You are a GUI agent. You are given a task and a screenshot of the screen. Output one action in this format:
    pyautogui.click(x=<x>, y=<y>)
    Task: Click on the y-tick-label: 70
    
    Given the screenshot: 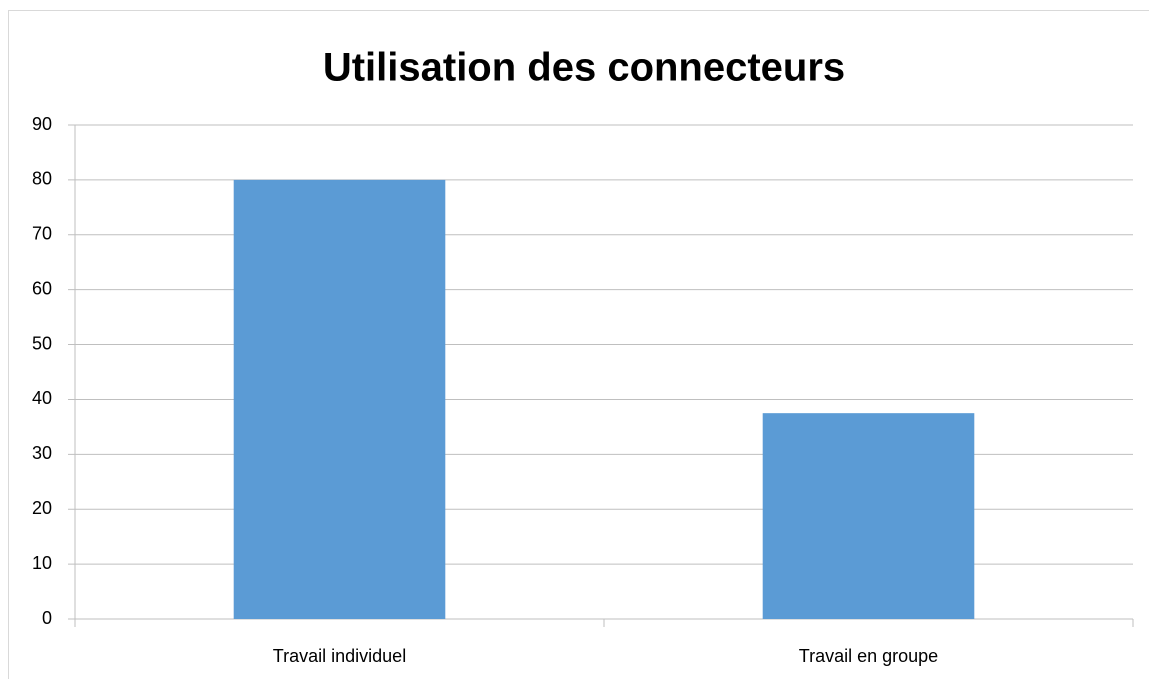 What is the action you would take?
    pyautogui.click(x=42, y=234)
    